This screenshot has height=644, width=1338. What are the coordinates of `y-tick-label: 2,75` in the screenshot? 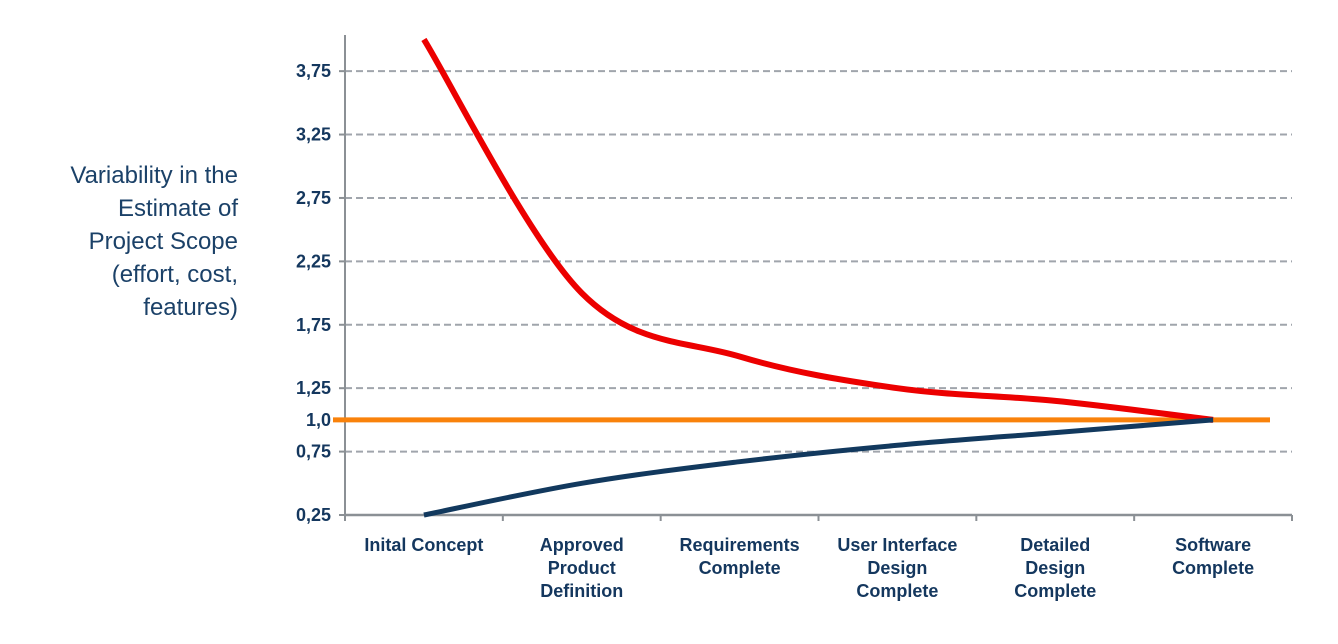 It's located at (313, 198).